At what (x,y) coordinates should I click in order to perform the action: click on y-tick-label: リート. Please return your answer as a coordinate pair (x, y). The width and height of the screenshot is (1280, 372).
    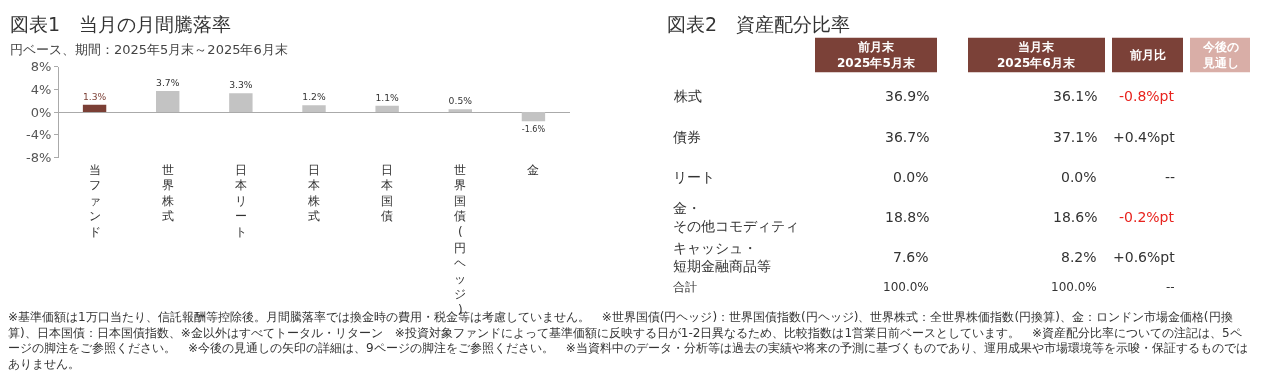
    Looking at the image, I should click on (694, 177).